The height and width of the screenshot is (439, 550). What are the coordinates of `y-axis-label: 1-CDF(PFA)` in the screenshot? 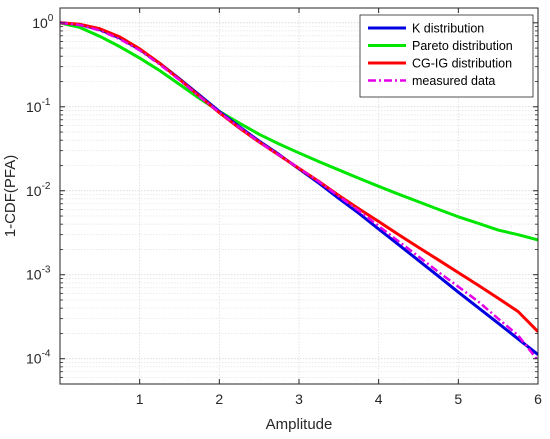 It's located at (10, 196).